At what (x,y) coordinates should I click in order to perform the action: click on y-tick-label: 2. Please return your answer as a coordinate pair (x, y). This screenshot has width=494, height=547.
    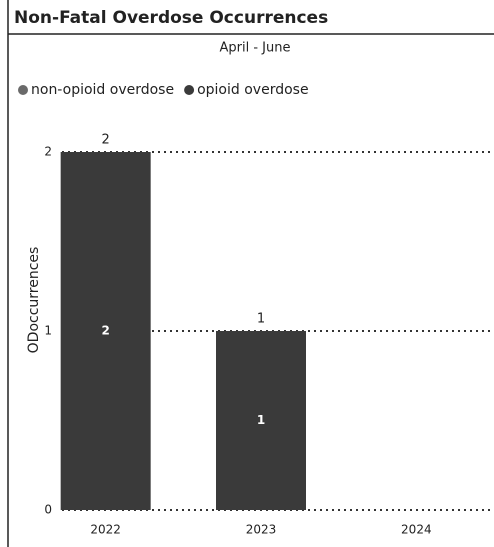
    Looking at the image, I should click on (48, 152).